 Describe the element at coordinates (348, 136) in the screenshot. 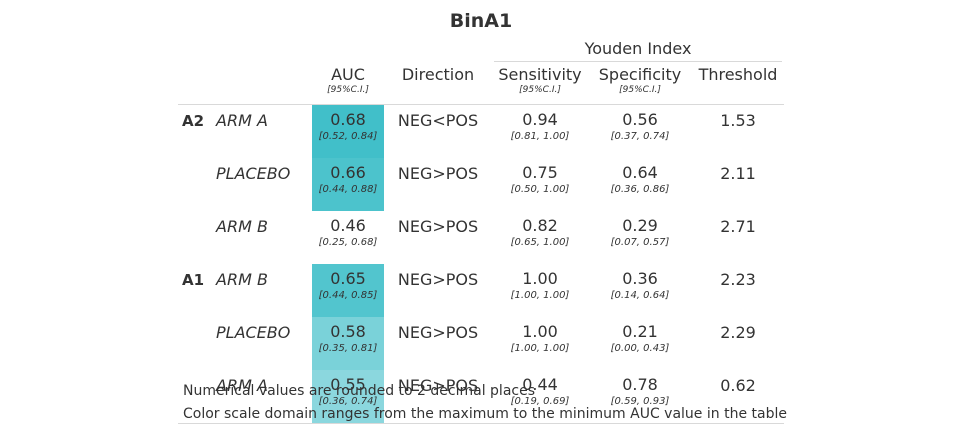

I see `auc-ci: [0.52, 0.84]` at that location.